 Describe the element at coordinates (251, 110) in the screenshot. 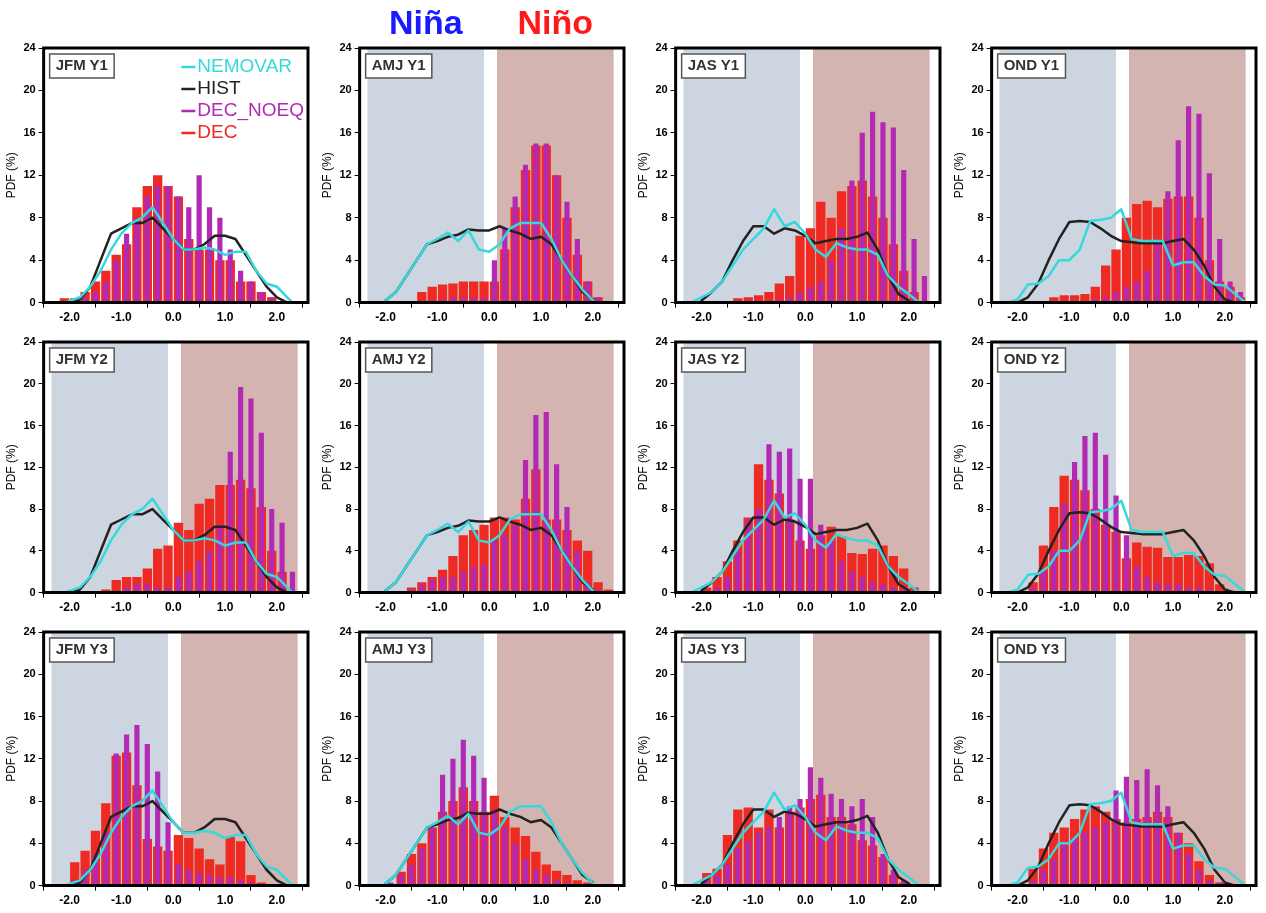

I see `legend-label: DEC_NOEQ` at that location.